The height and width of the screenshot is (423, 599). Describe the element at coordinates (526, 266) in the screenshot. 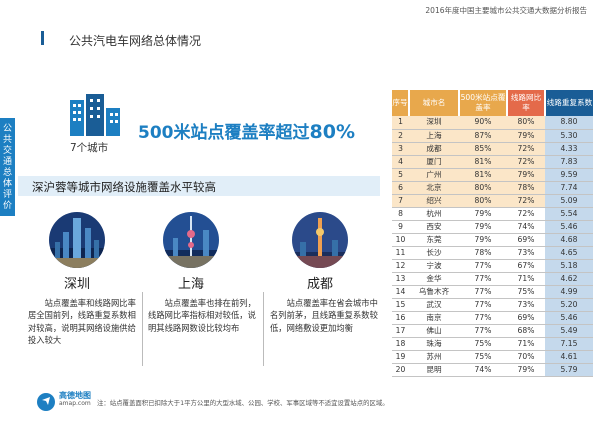

I see `table-cell: 67%` at that location.